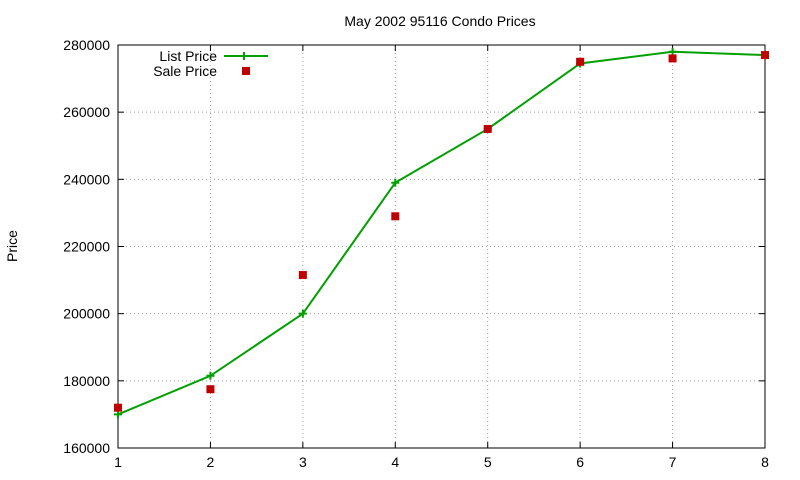  I want to click on x-tick-label: 5, so click(488, 462).